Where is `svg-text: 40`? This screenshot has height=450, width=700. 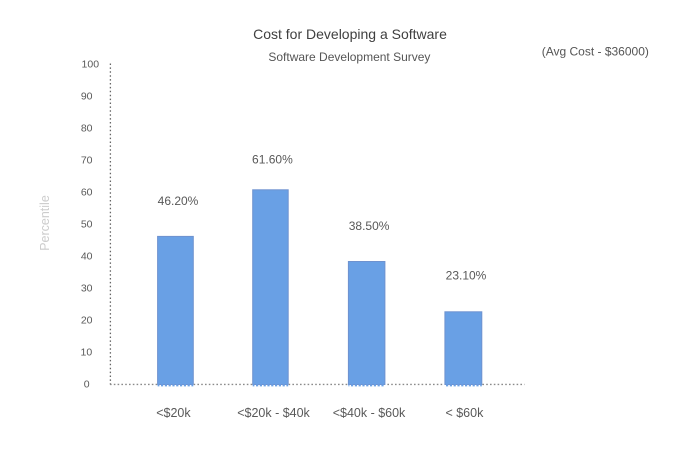
svg-text: 40 is located at coordinates (87, 257).